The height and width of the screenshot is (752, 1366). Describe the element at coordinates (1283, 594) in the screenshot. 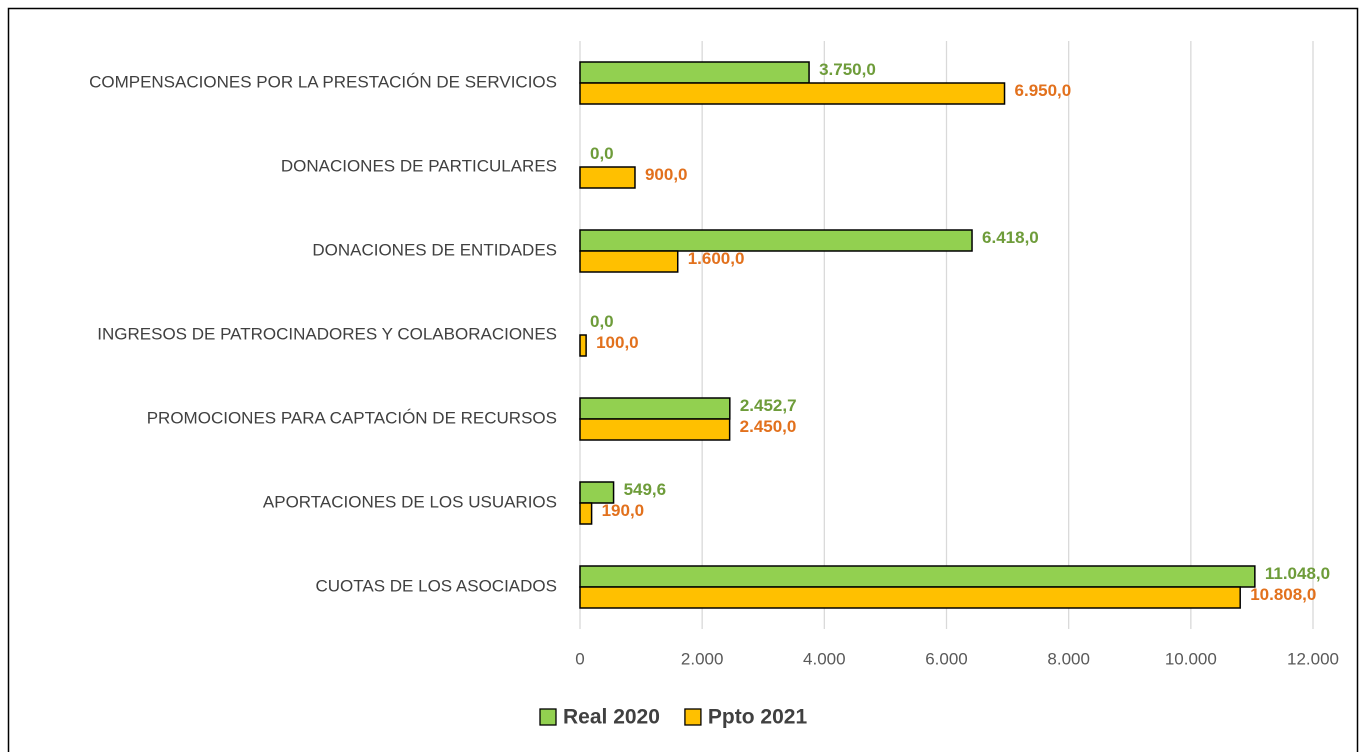

I see `data-label: 10.808,0` at that location.